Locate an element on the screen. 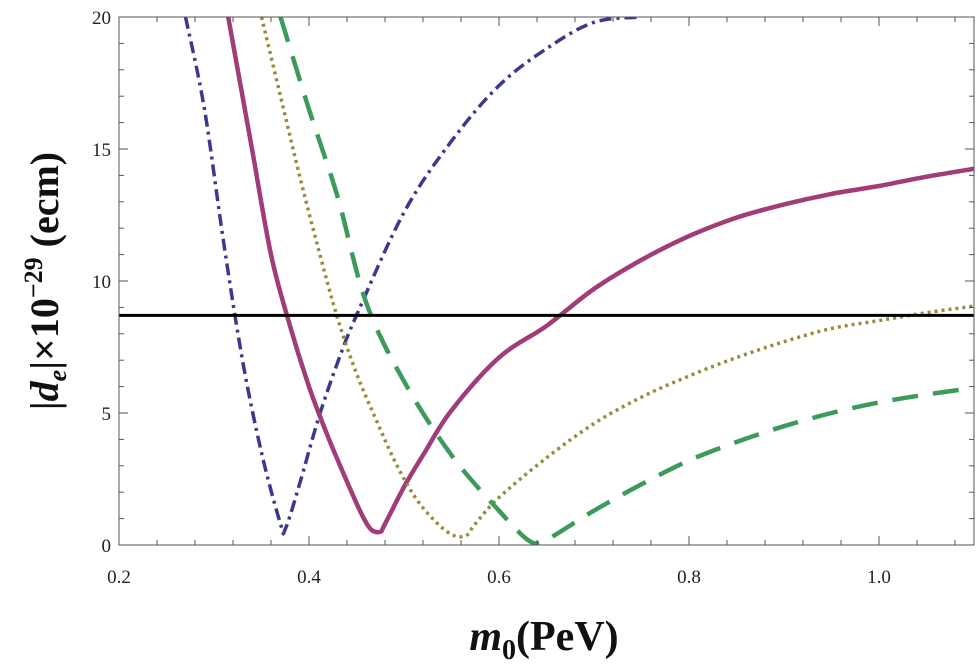 This screenshot has height=668, width=978. x-axis-title: m0(PeV) is located at coordinates (543, 640).